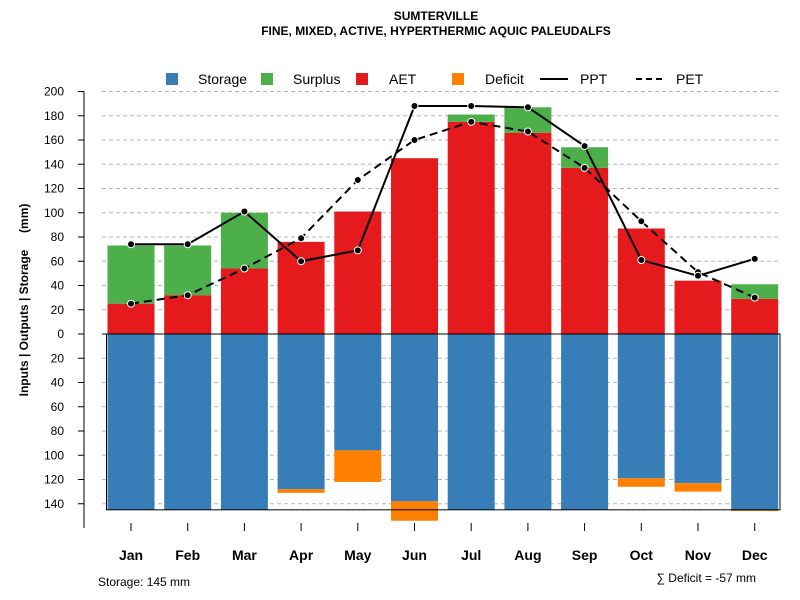 The width and height of the screenshot is (800, 600). Describe the element at coordinates (436, 16) in the screenshot. I see `chart-title: SUMTERVILLE` at that location.